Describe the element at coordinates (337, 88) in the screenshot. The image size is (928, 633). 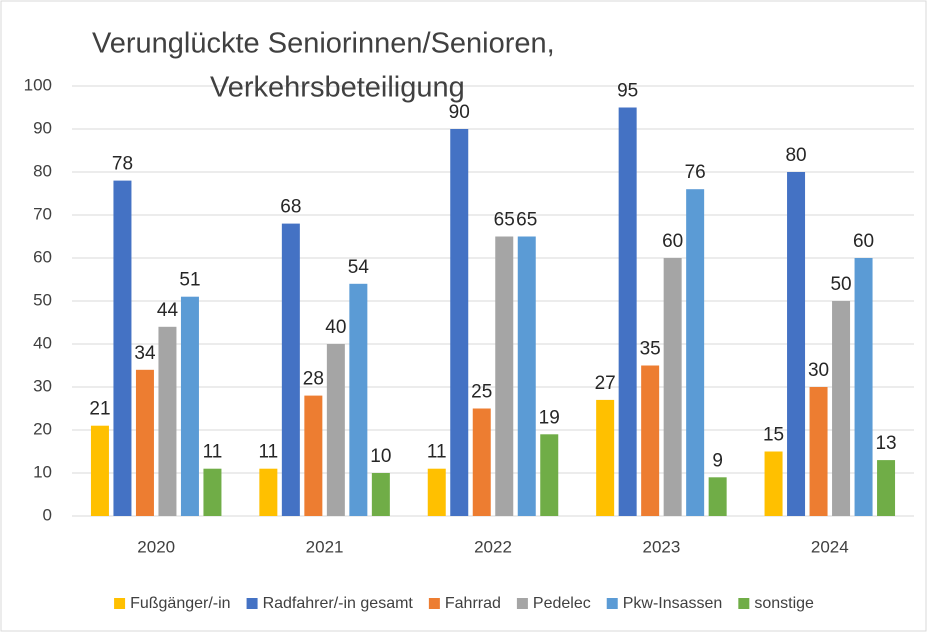
I see `chart-title: Verkehrsbeteiligung` at that location.